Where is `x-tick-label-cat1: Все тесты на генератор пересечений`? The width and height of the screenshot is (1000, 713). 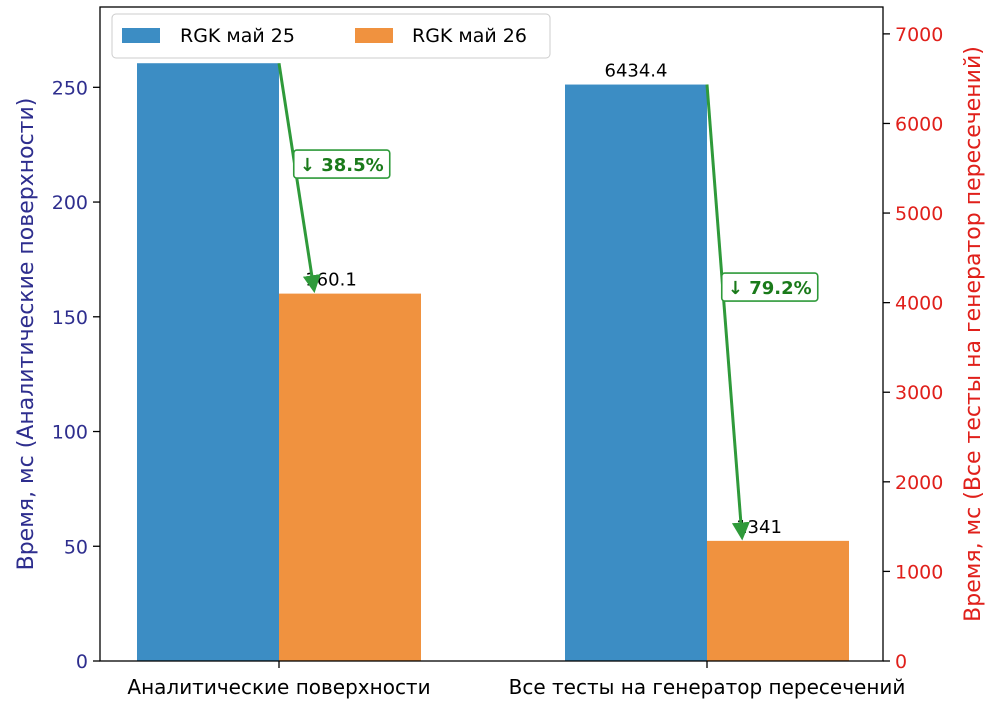 x-tick-label-cat1: Все тесты на генератор пересечений is located at coordinates (707, 687).